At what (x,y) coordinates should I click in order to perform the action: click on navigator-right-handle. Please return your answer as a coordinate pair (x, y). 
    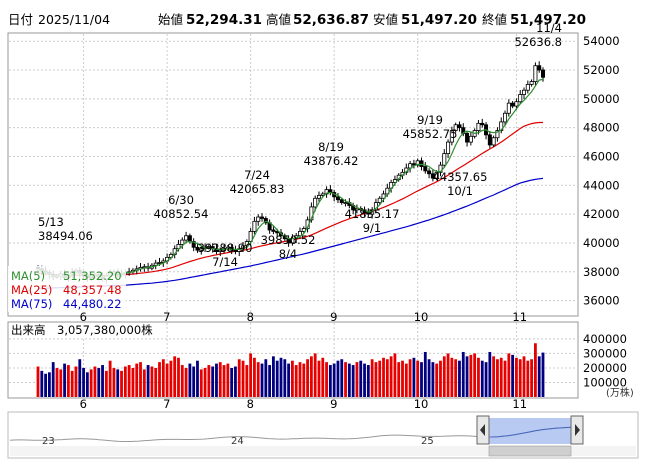
    Looking at the image, I should click on (577, 430).